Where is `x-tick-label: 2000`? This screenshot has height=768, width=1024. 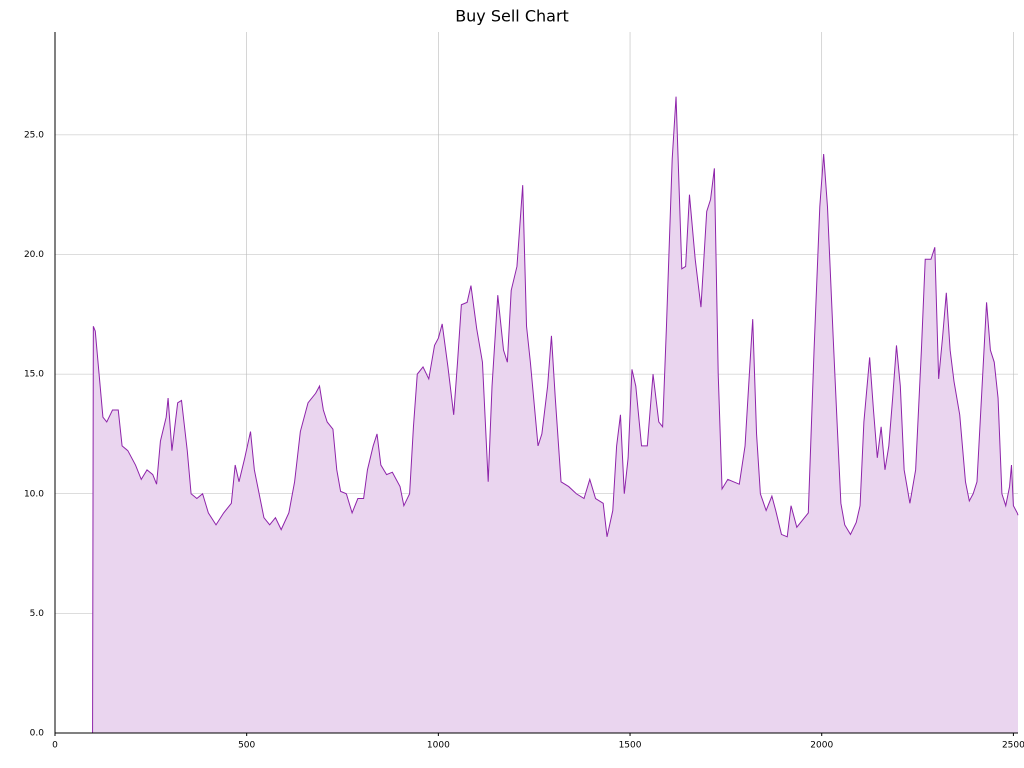
x-tick-label: 2000 is located at coordinates (821, 746).